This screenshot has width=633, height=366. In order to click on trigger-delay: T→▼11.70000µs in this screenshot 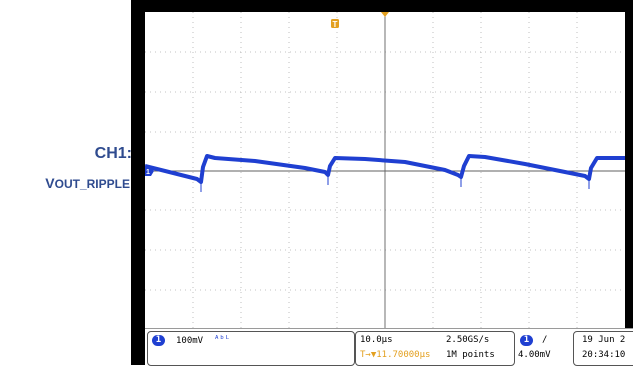, I will do `click(395, 355)`.